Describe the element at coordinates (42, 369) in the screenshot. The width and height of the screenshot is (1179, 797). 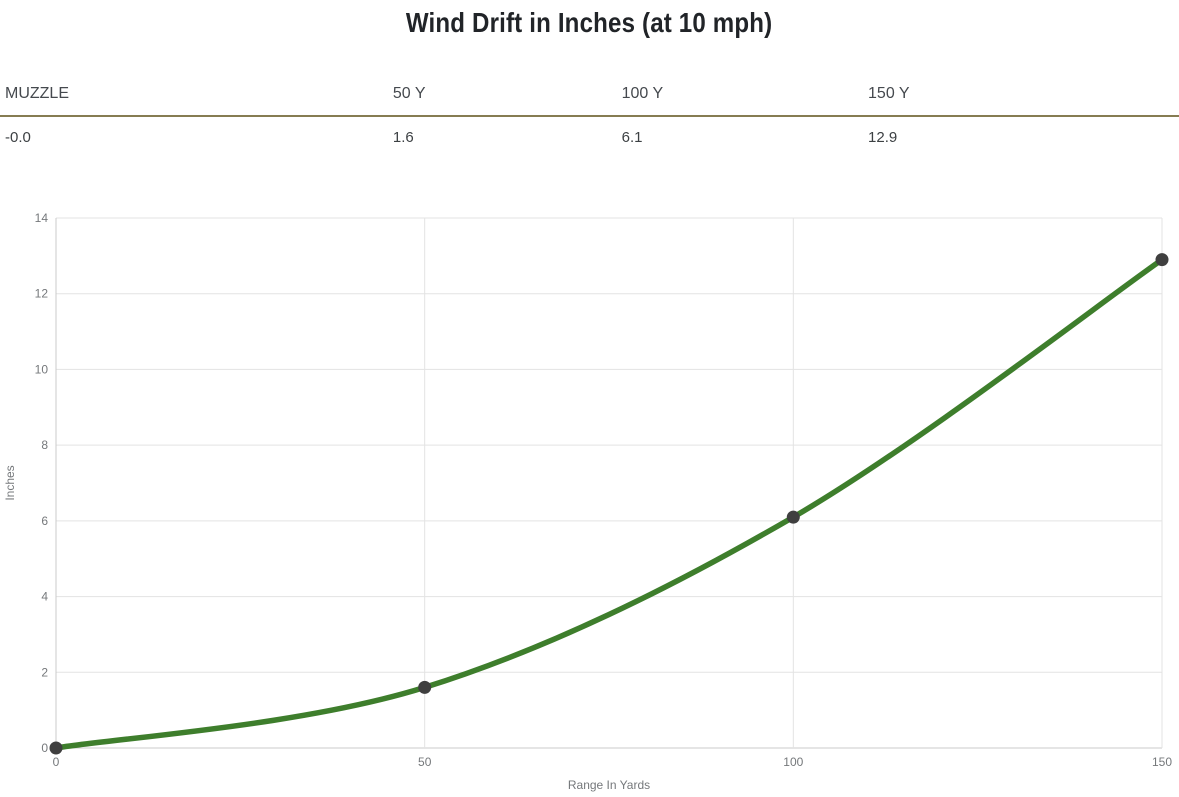
I see `y-tick-label: 10` at that location.